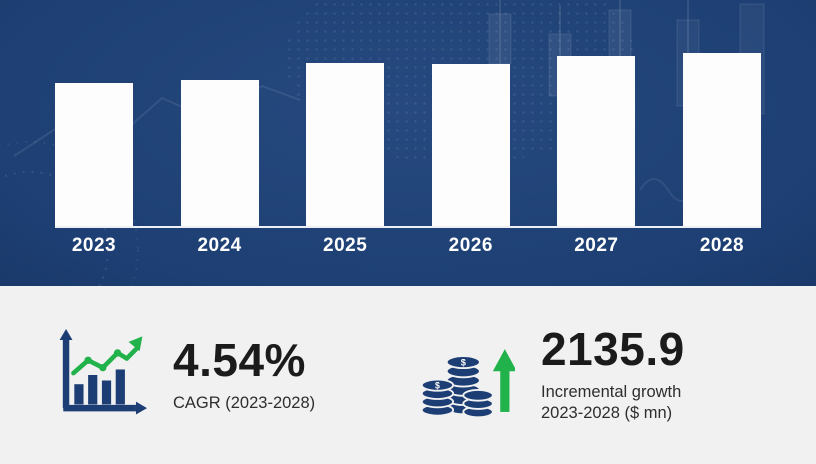 This screenshot has width=816, height=464. I want to click on year-label: 2027, so click(596, 245).